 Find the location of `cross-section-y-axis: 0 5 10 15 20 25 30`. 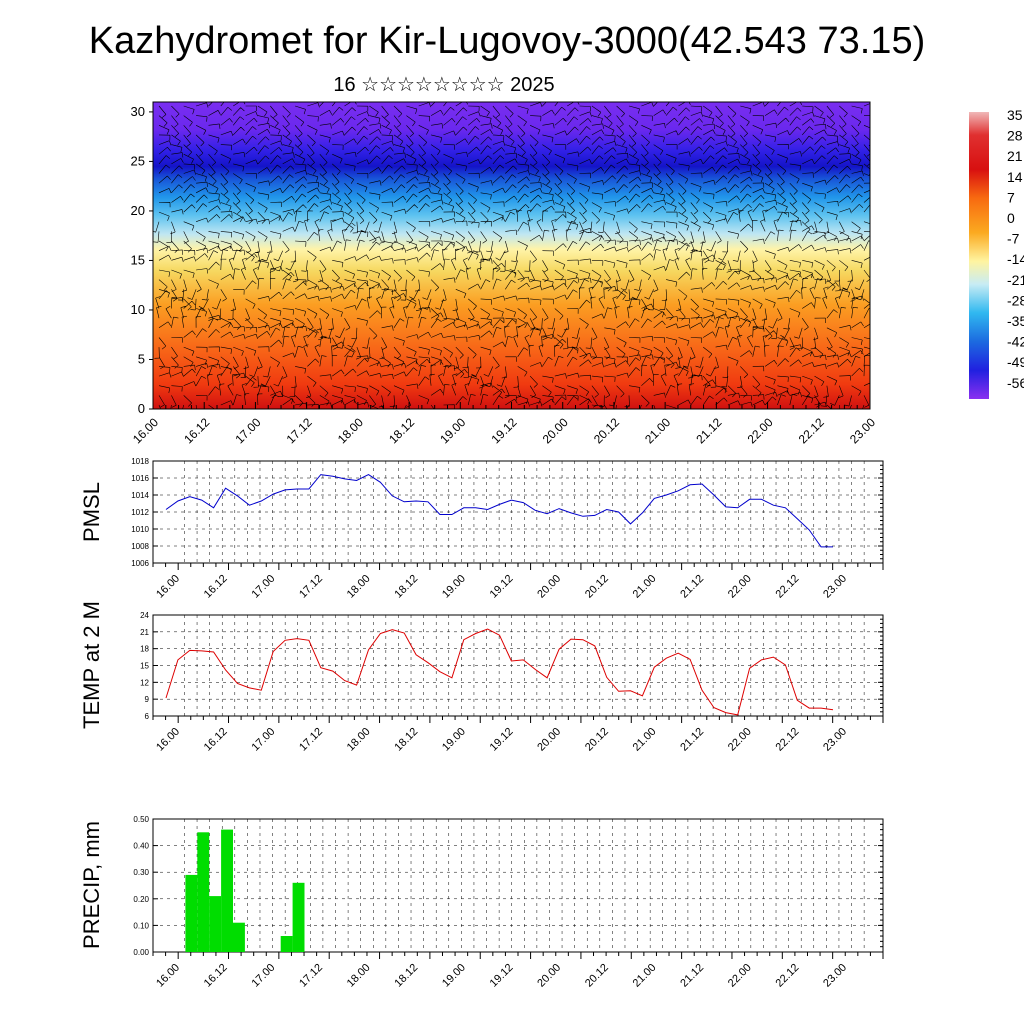

cross-section-y-axis: 0 5 10 15 20 25 30 is located at coordinates (142, 260).